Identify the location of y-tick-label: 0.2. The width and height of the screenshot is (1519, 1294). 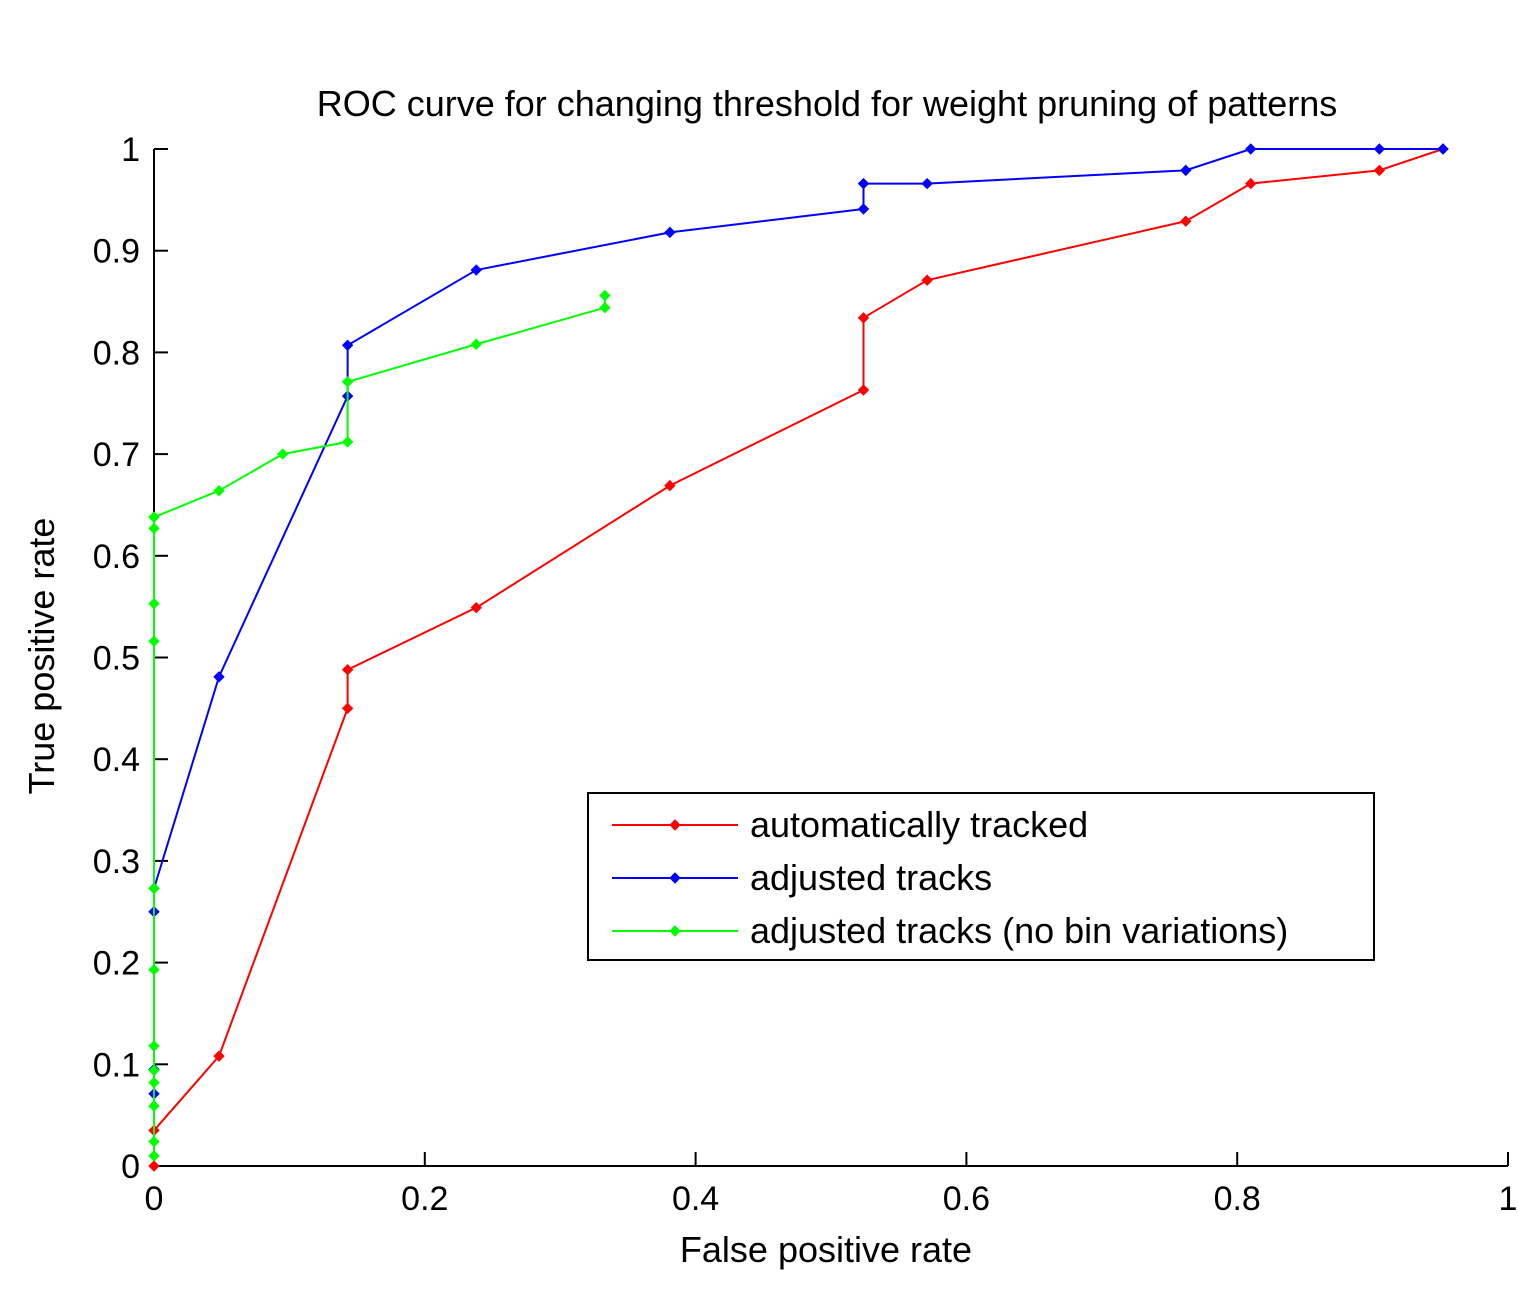
(116, 964).